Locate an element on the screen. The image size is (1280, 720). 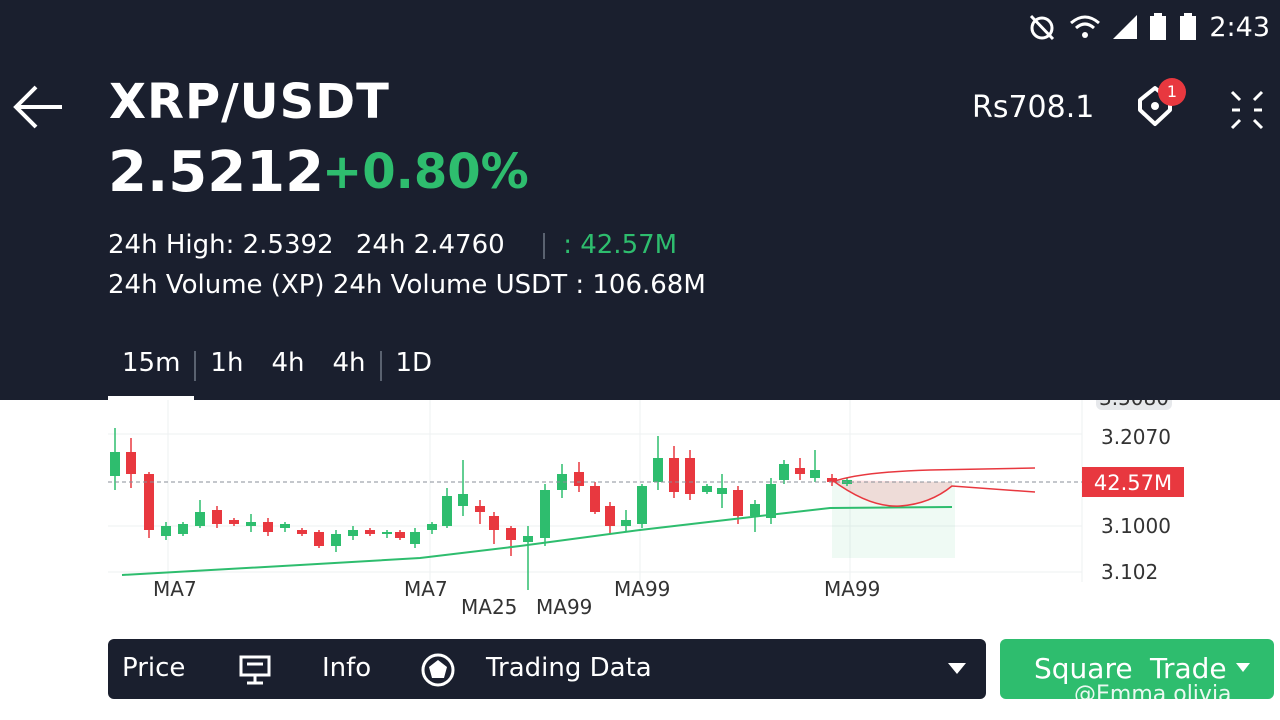
volume-usdt: Volume USDT : 106.68M is located at coordinates (548, 285).